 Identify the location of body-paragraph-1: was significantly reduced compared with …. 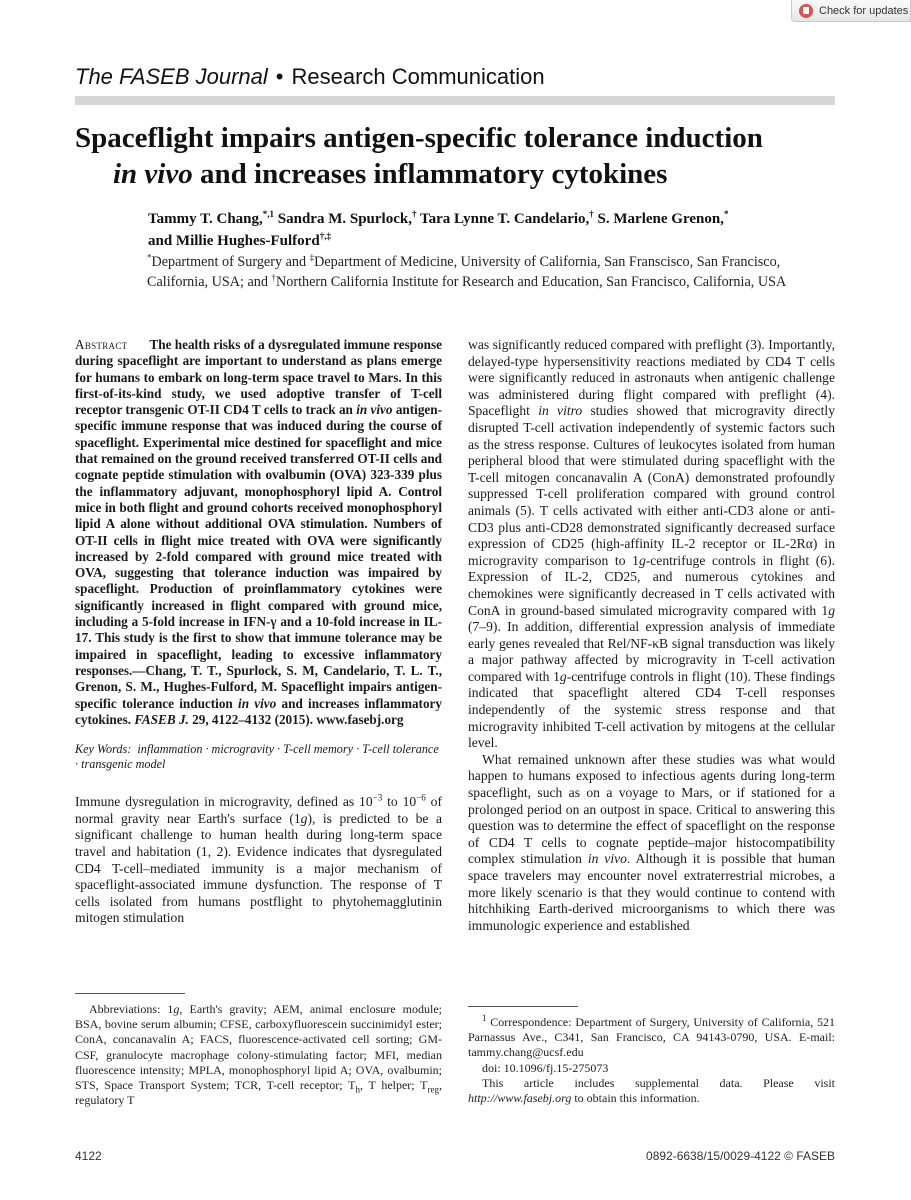
(651, 544).